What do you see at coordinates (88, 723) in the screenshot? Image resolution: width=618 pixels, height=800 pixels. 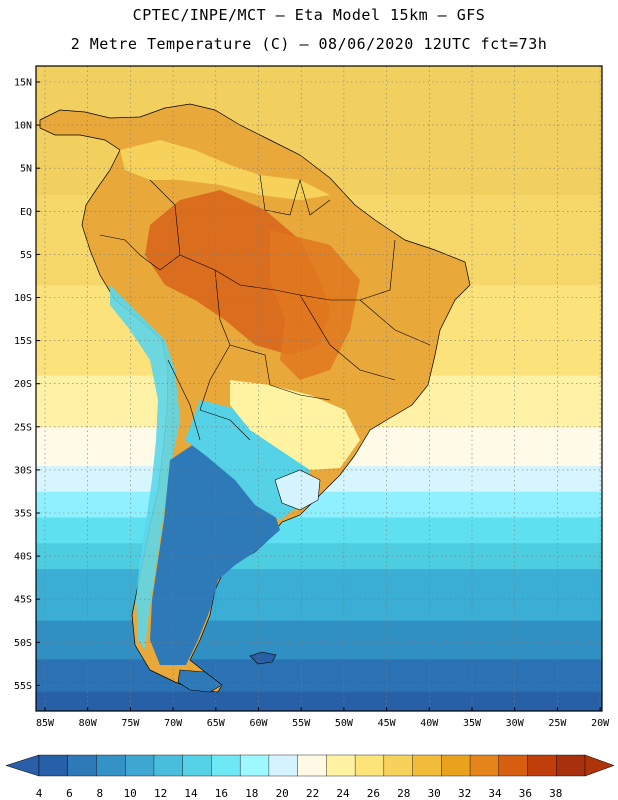 I see `lon-tick-label: 80W` at bounding box center [88, 723].